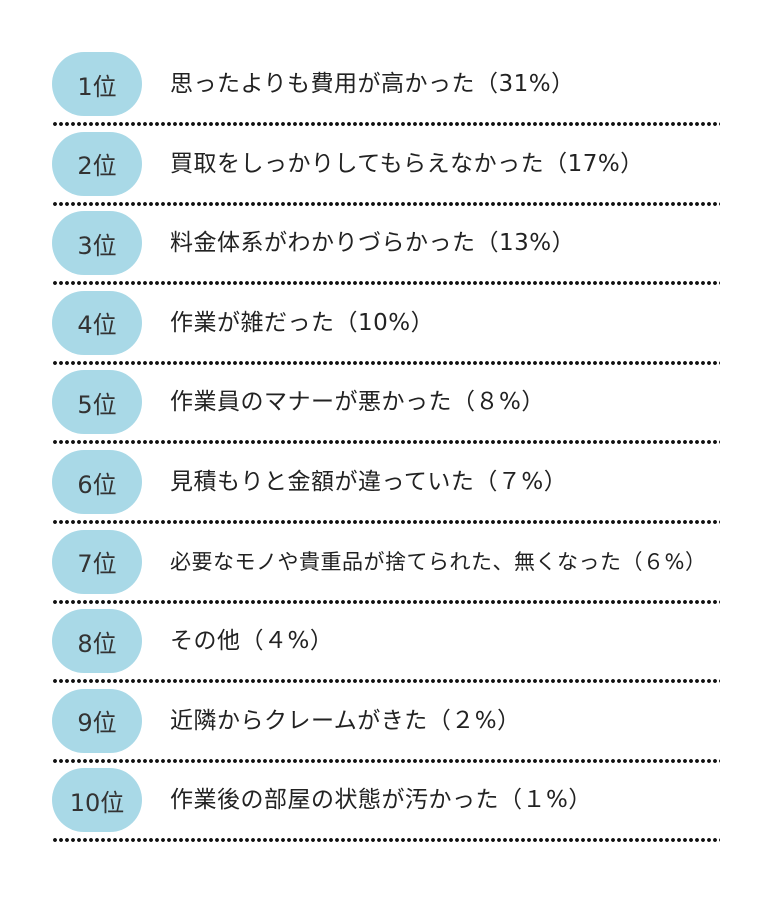 This screenshot has width=782, height=900. Describe the element at coordinates (97, 641) in the screenshot. I see `rank-badge: 8位` at that location.